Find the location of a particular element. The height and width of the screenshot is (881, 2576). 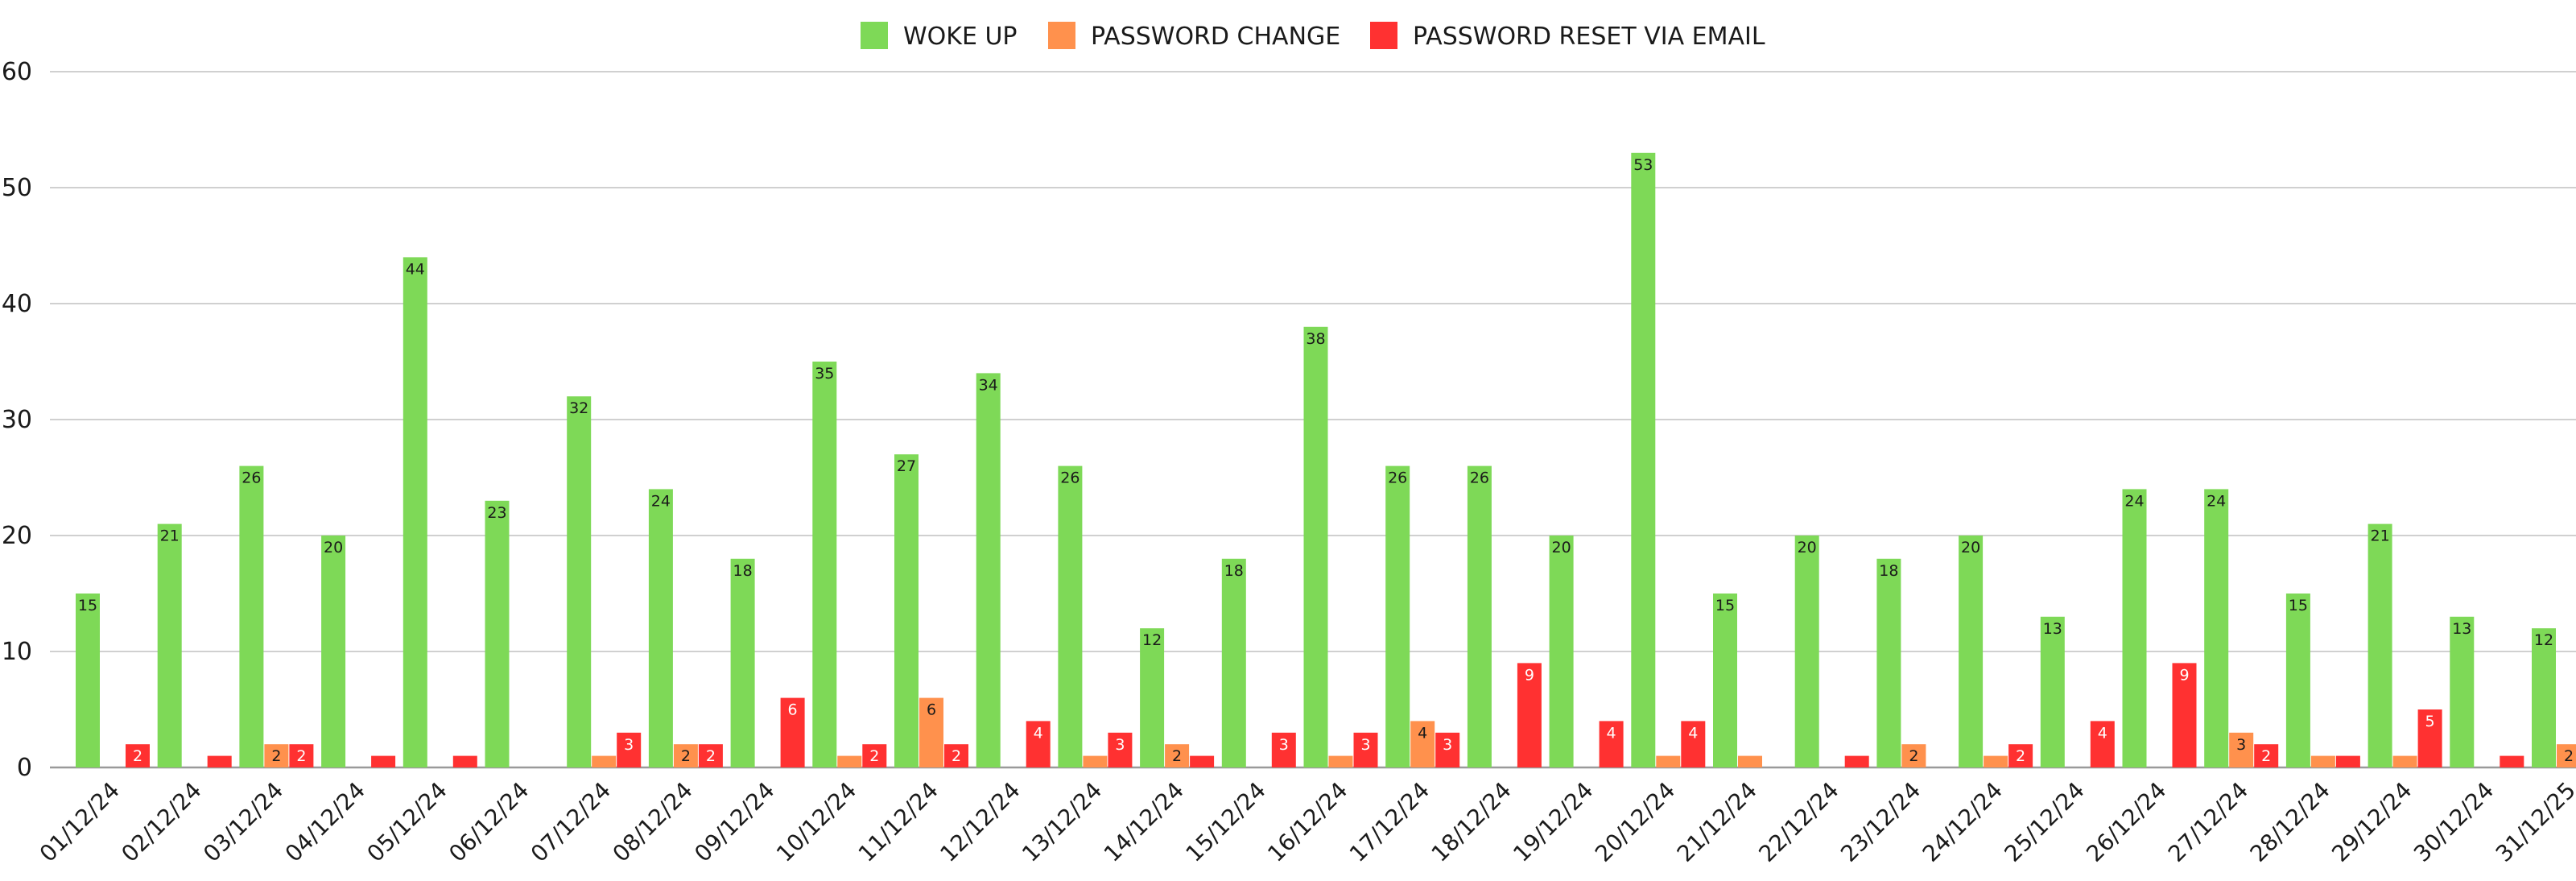

y-tick-label: 10 is located at coordinates (17, 652).